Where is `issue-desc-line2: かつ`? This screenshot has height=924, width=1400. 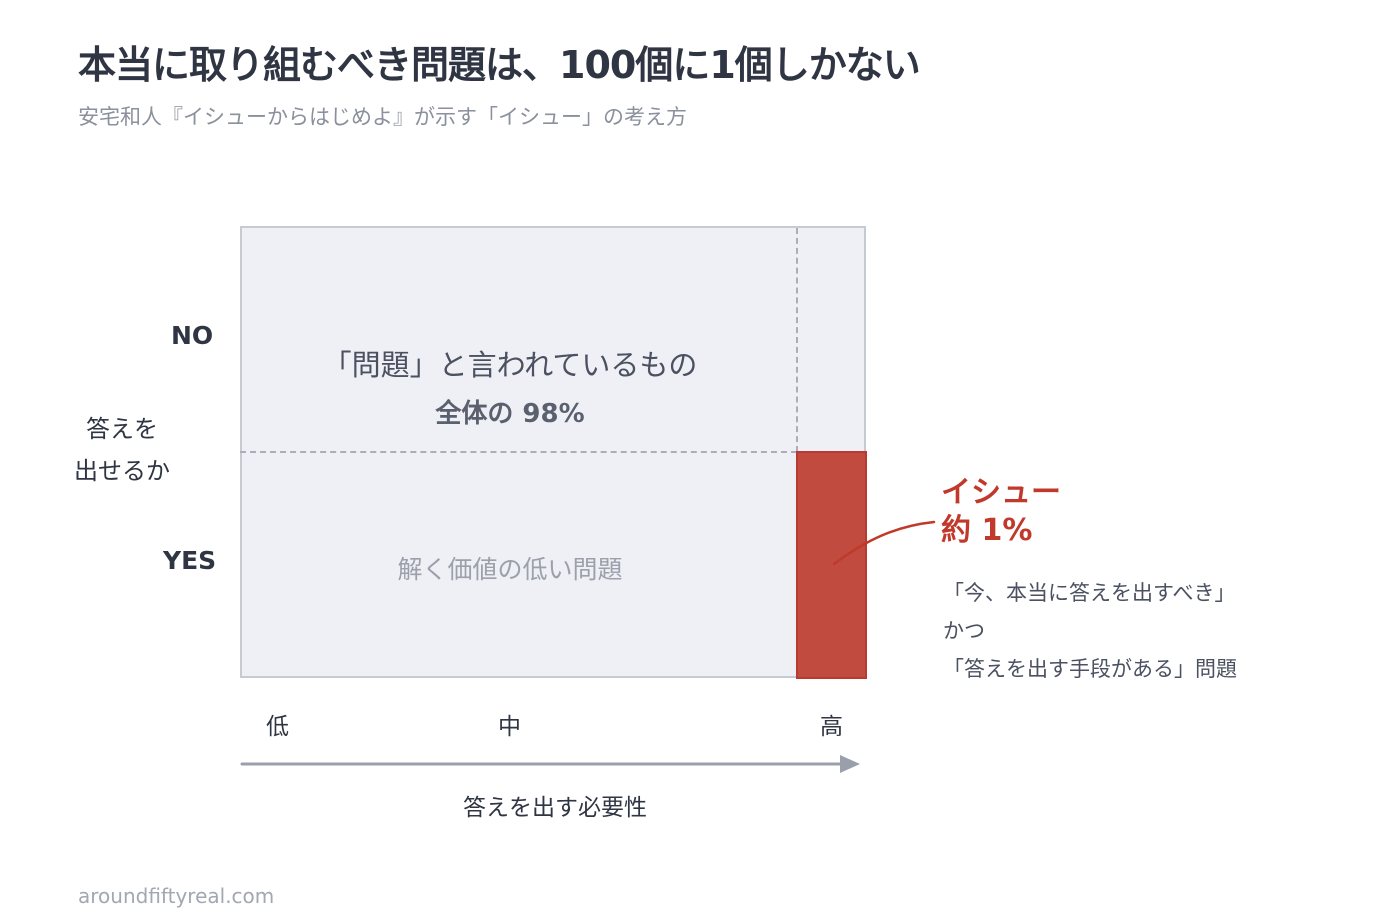 issue-desc-line2: かつ is located at coordinates (964, 631).